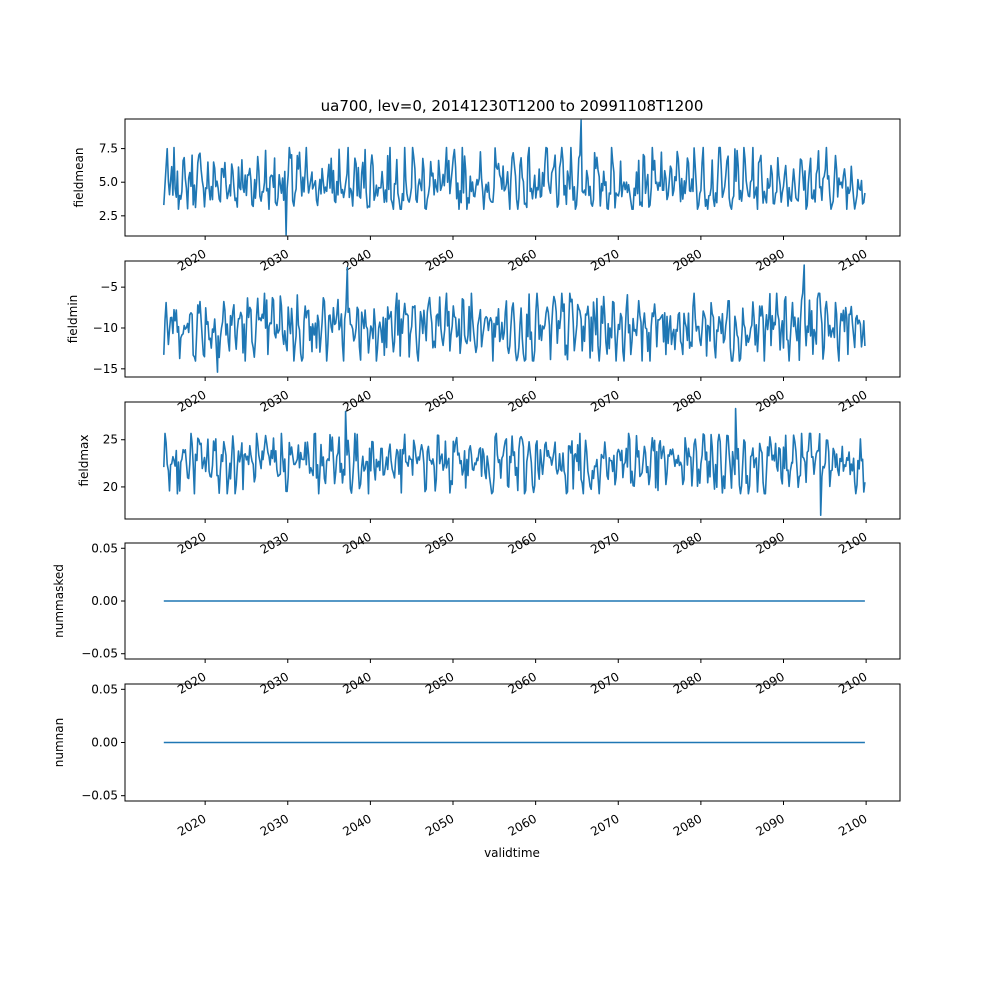  I want to click on y-tick-label: 2.5, so click(108, 216).